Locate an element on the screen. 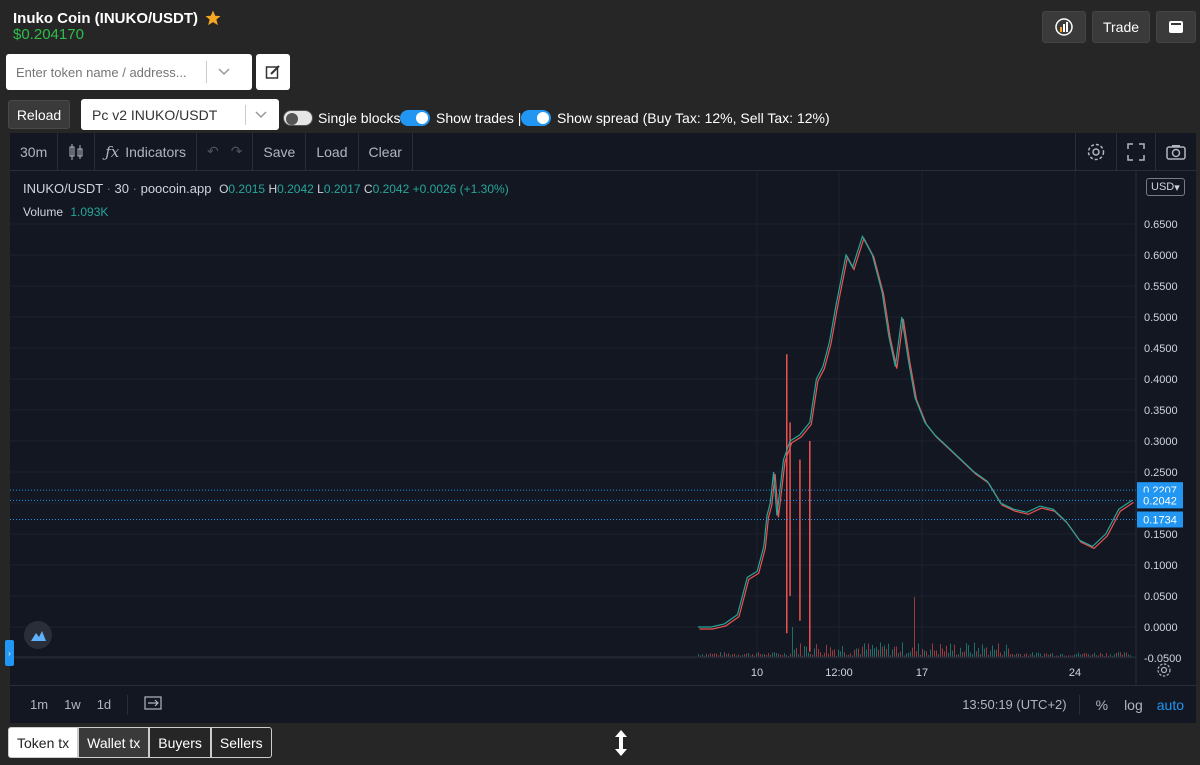 This screenshot has height=765, width=1200. wallet-icon is located at coordinates (1176, 27).